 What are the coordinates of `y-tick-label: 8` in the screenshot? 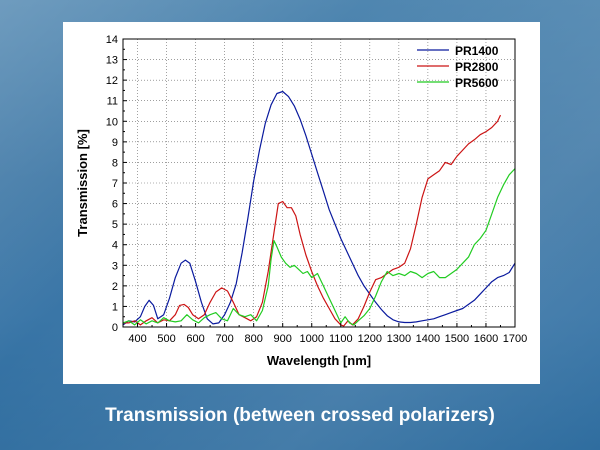 It's located at (115, 163).